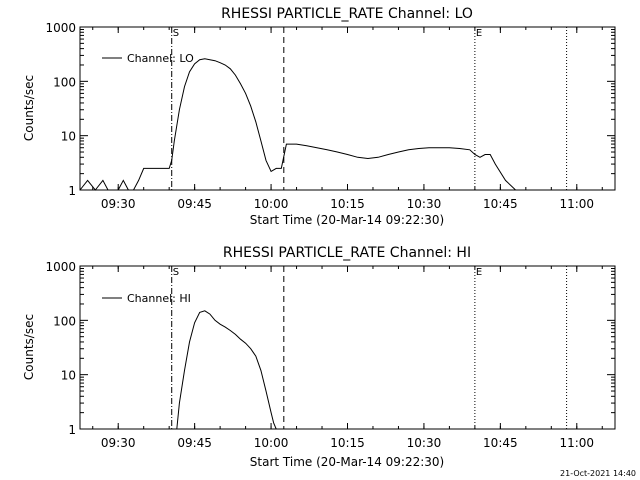 The width and height of the screenshot is (640, 480). Describe the element at coordinates (347, 253) in the screenshot. I see `chart-title-hi: RHESSI PARTICLE_RATE Channel: HI` at that location.